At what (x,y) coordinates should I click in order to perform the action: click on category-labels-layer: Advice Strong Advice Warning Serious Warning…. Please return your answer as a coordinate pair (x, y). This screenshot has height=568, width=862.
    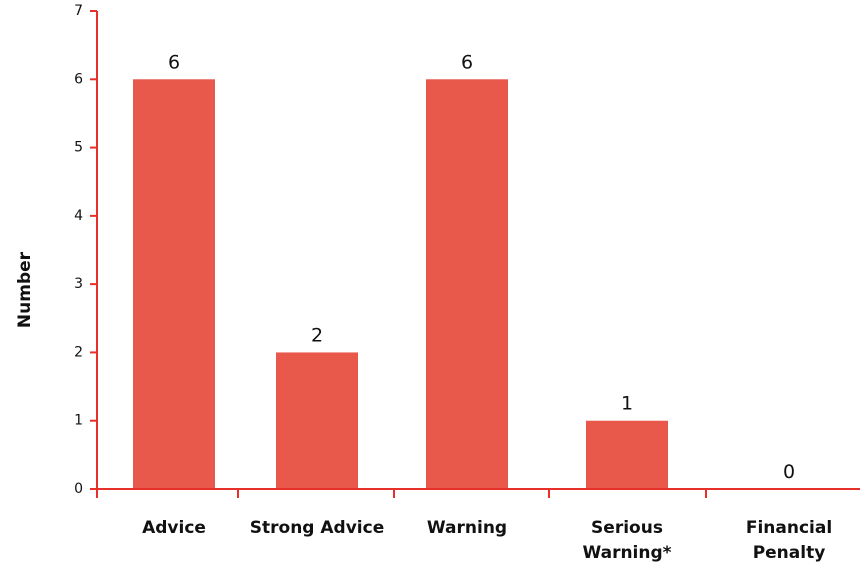
    Looking at the image, I should click on (487, 540).